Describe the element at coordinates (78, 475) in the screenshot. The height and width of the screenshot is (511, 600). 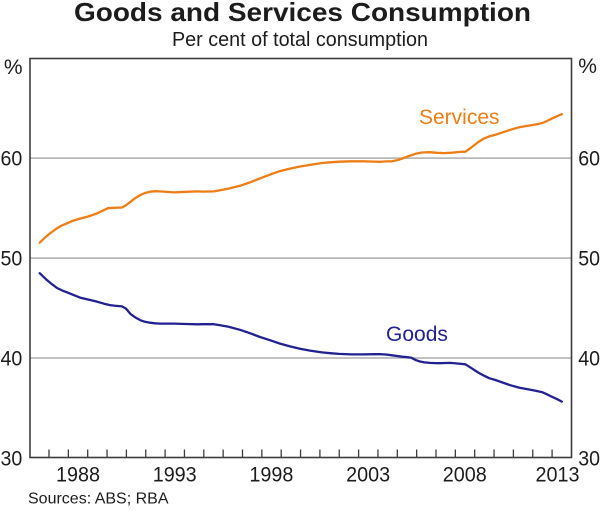
I see `svg-text: 1988` at that location.